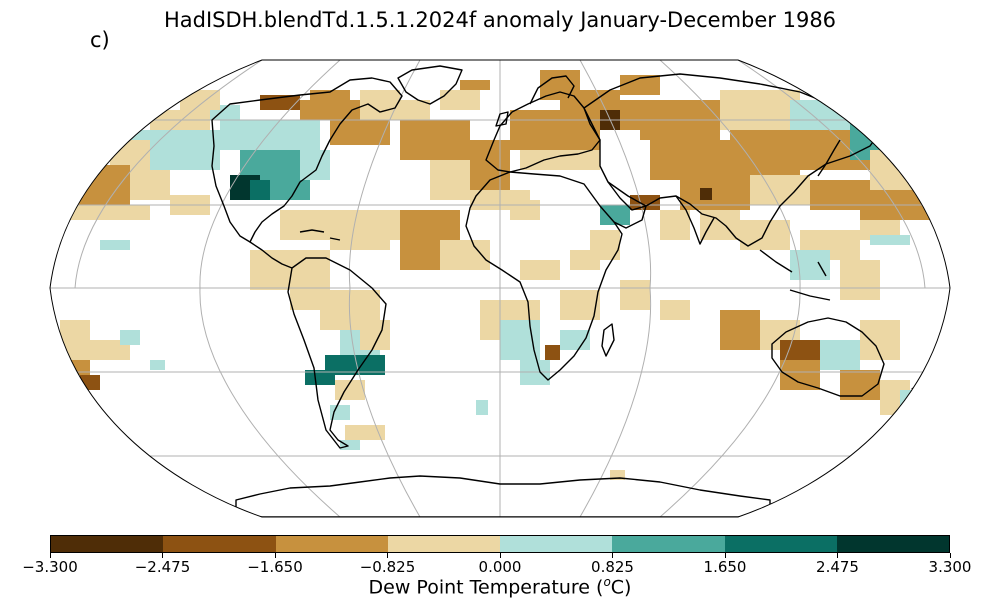 This screenshot has width=1000, height=600. What do you see at coordinates (695, 220) in the screenshot?
I see `coast-india` at bounding box center [695, 220].